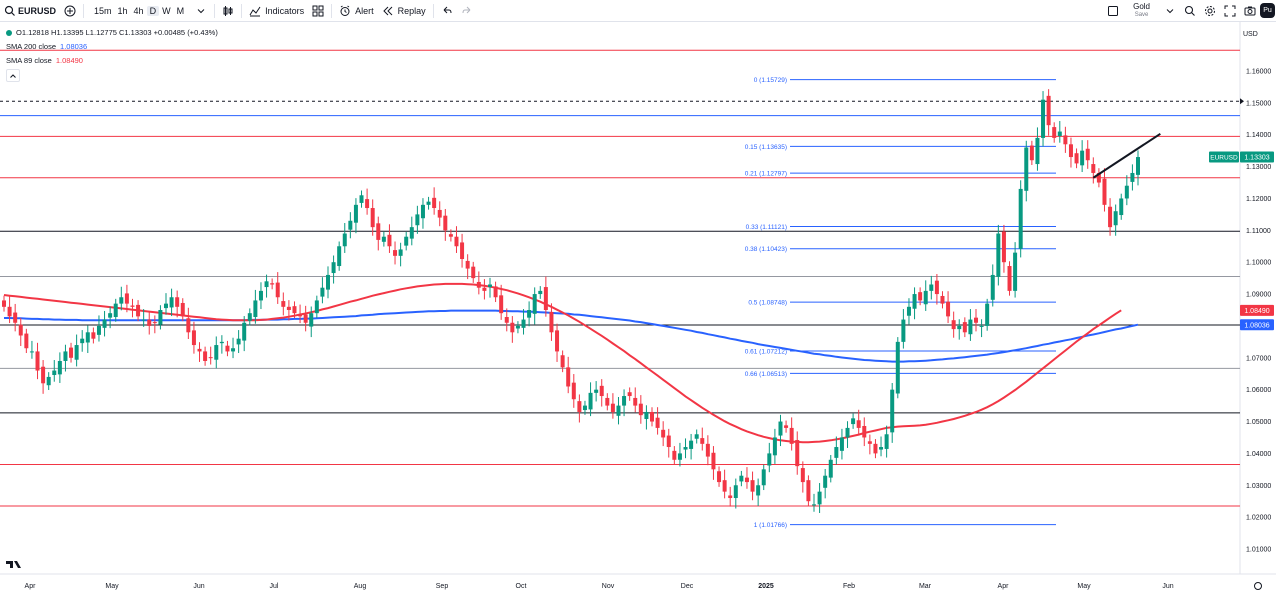  What do you see at coordinates (166, 10) in the screenshot?
I see `interval-w: W` at bounding box center [166, 10].